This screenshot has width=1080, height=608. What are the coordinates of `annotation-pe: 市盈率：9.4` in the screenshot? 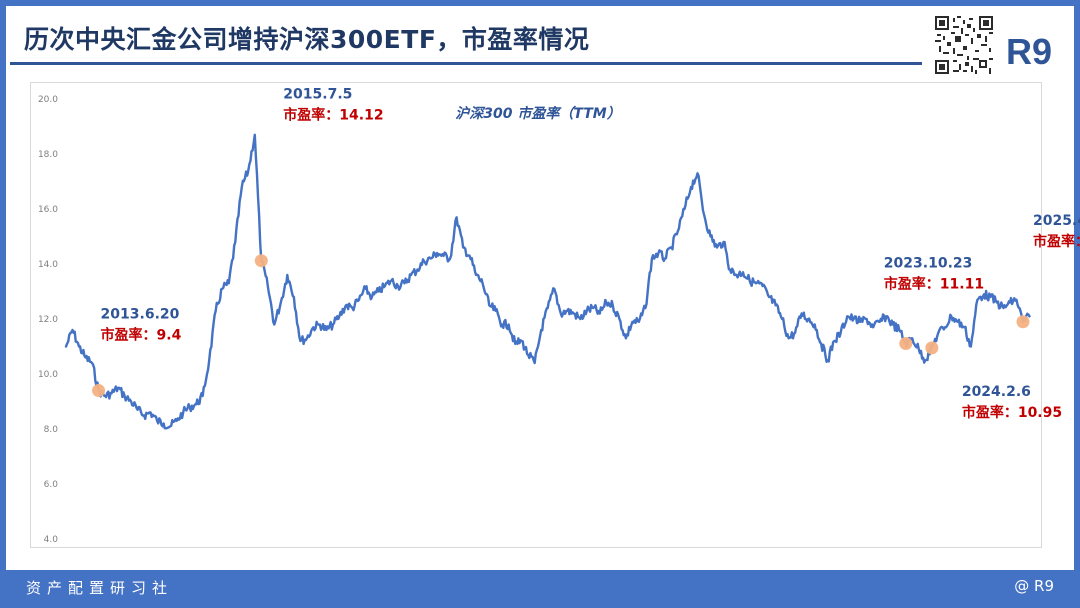 It's located at (141, 335).